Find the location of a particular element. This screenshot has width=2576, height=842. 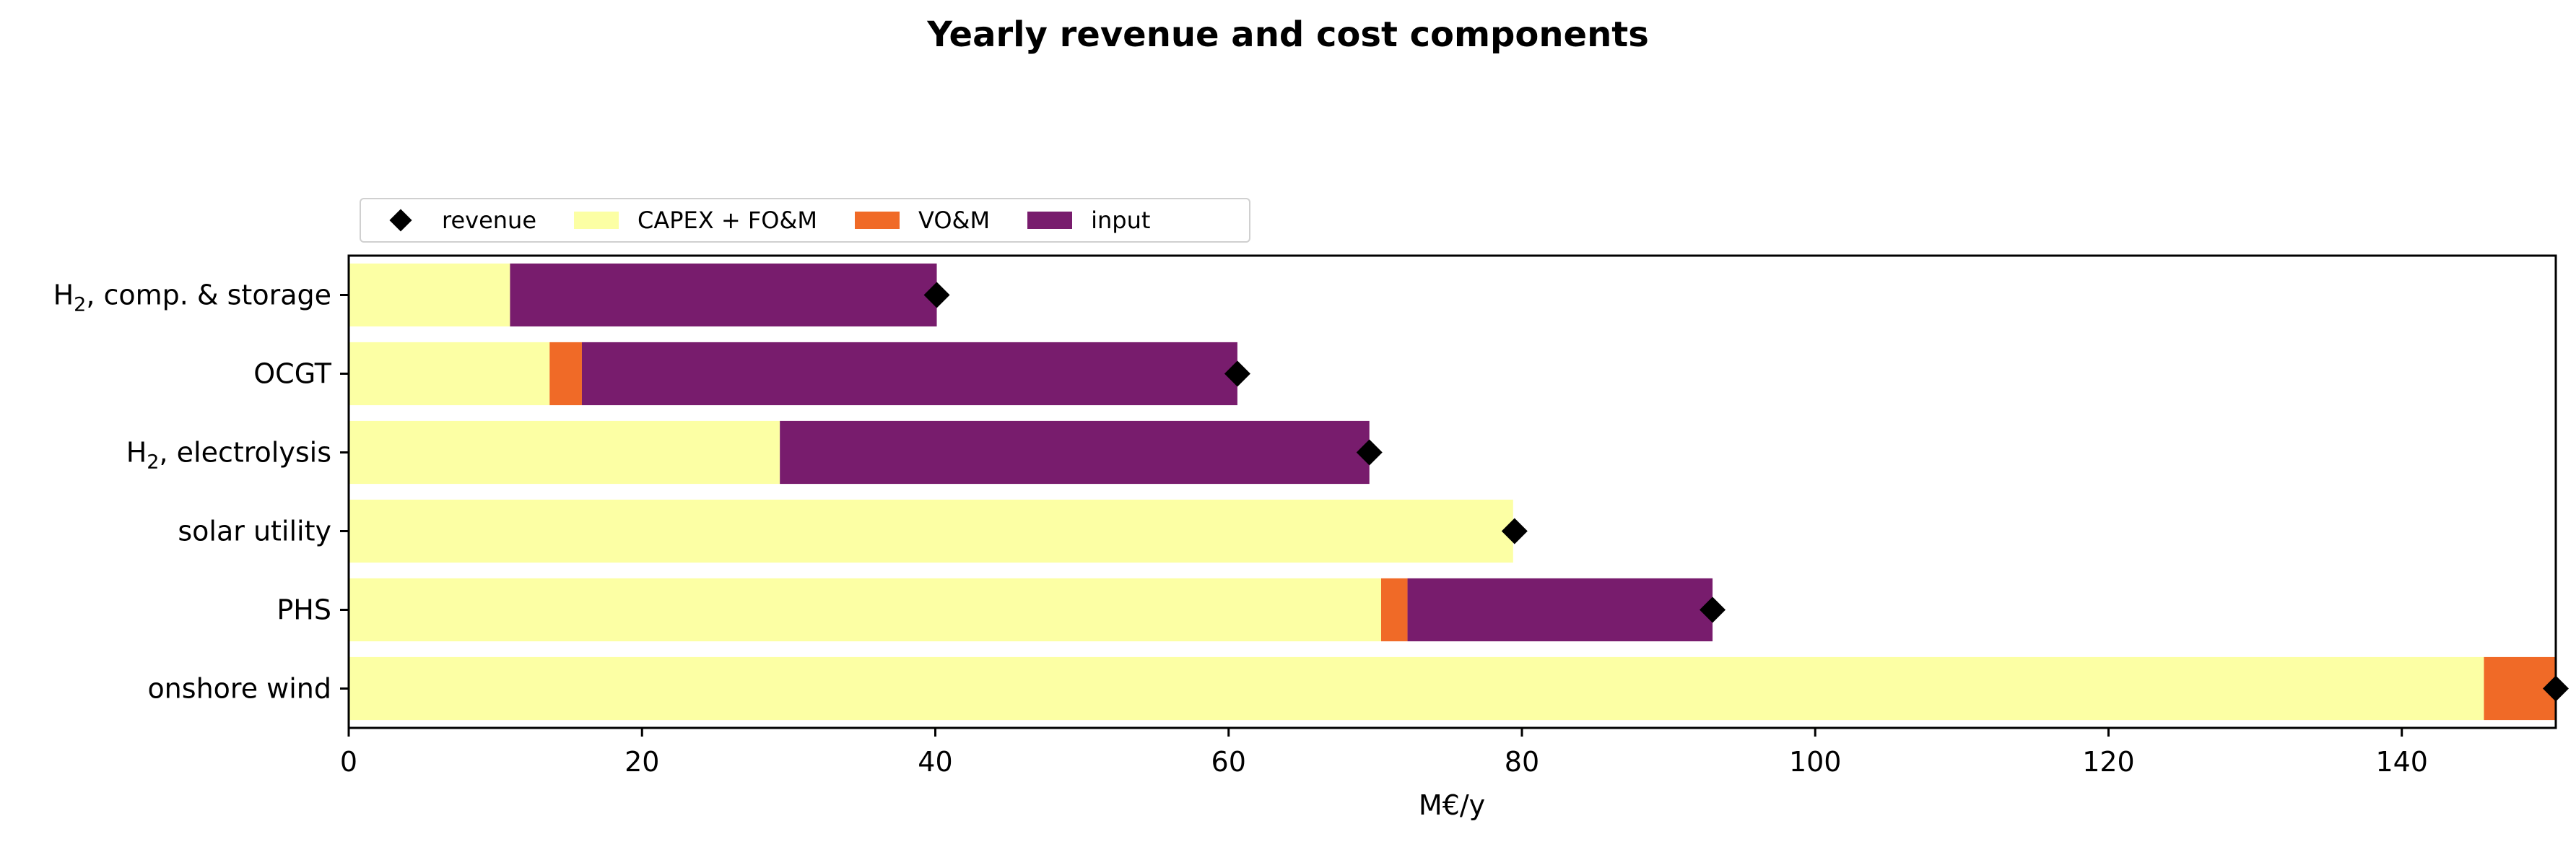

revenue-marker-icon is located at coordinates (401, 220).